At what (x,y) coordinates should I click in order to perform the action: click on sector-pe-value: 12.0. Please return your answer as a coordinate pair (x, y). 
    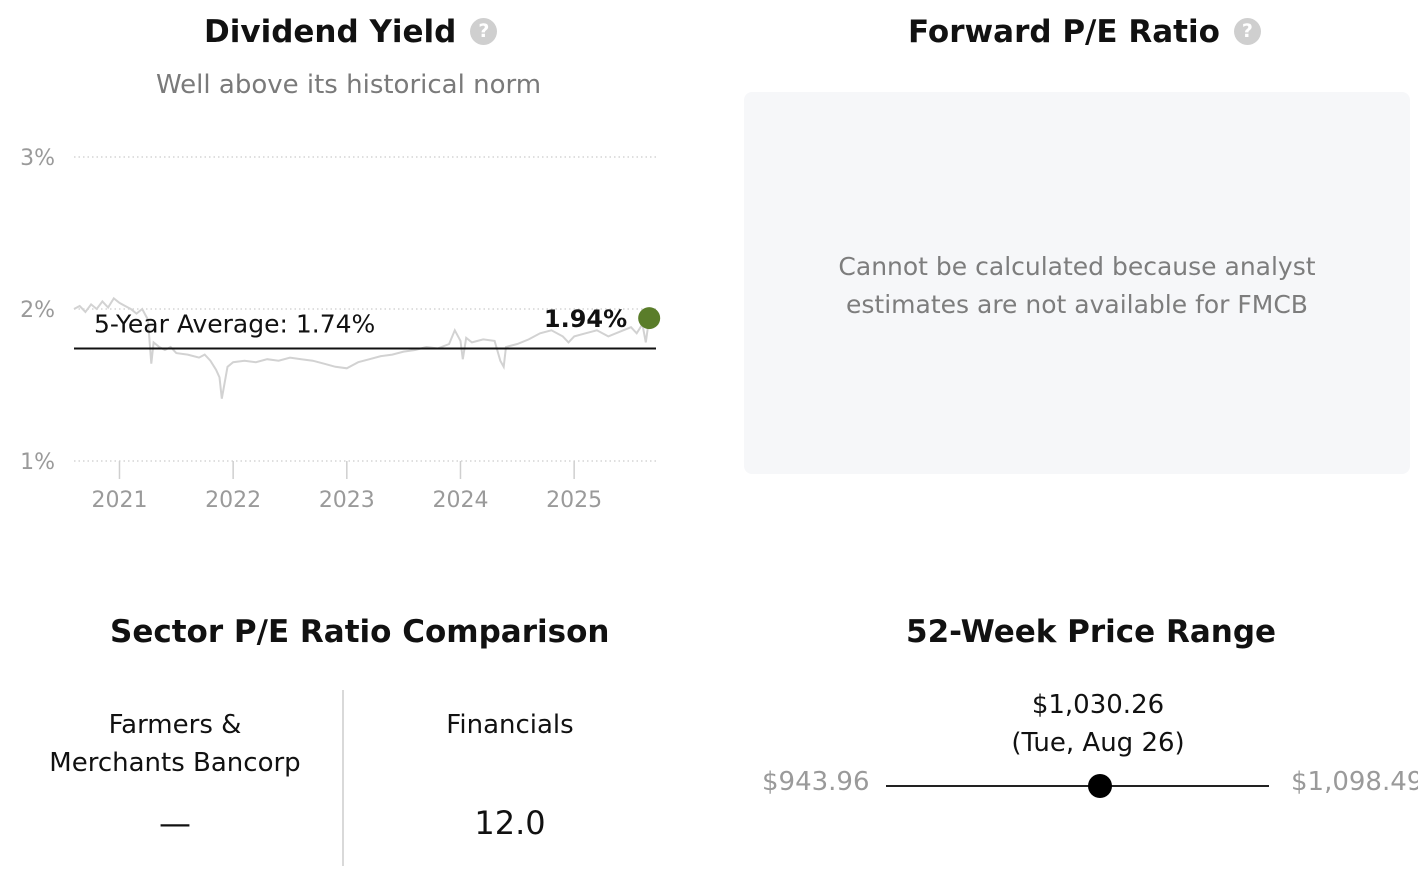
    Looking at the image, I should click on (510, 823).